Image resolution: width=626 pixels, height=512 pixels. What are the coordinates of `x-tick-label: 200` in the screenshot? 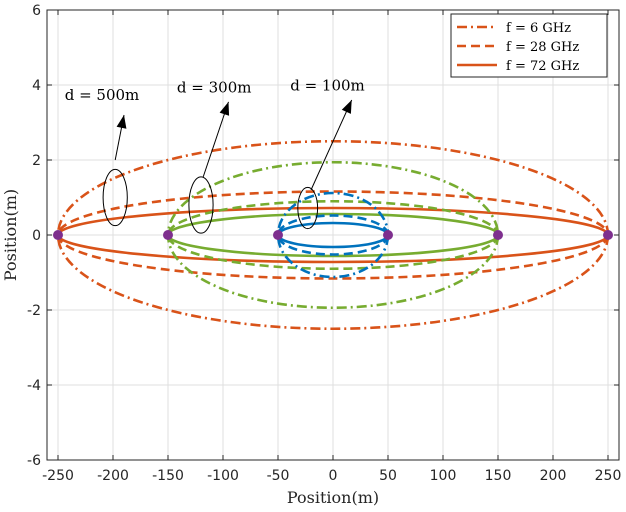 It's located at (553, 476).